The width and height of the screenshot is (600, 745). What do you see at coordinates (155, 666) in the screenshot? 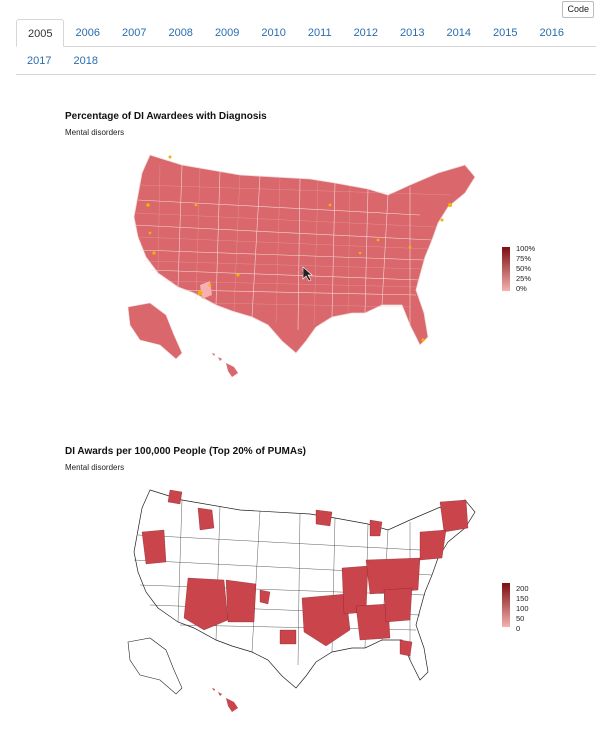
I see `map2-alaska` at bounding box center [155, 666].